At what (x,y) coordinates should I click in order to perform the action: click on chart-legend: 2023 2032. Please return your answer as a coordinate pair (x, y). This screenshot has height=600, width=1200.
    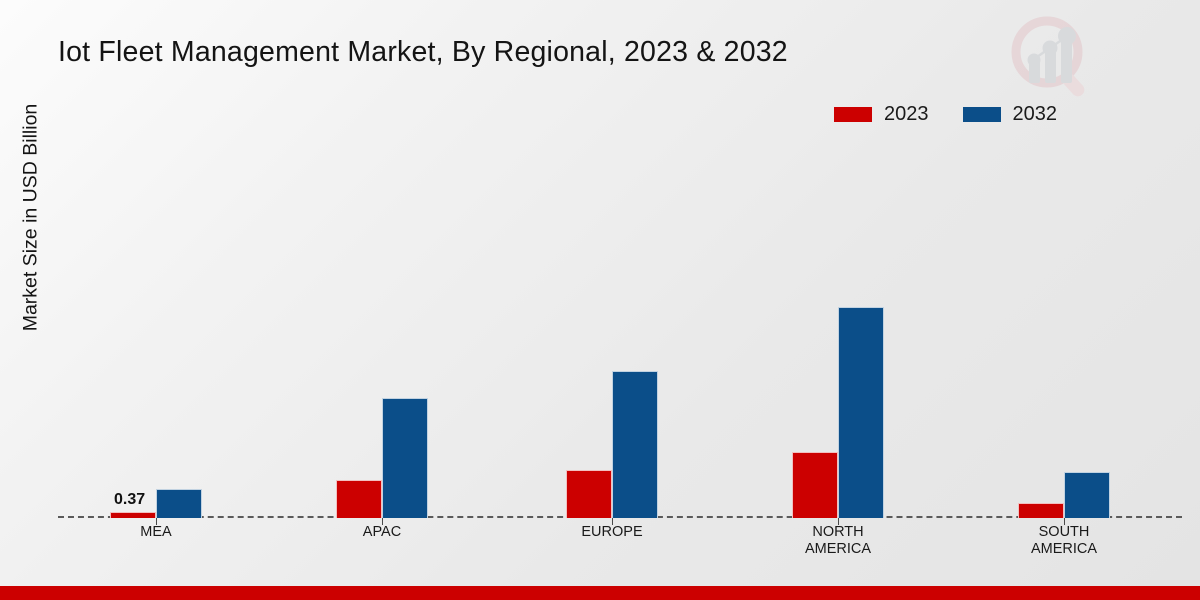
    Looking at the image, I should click on (945, 114).